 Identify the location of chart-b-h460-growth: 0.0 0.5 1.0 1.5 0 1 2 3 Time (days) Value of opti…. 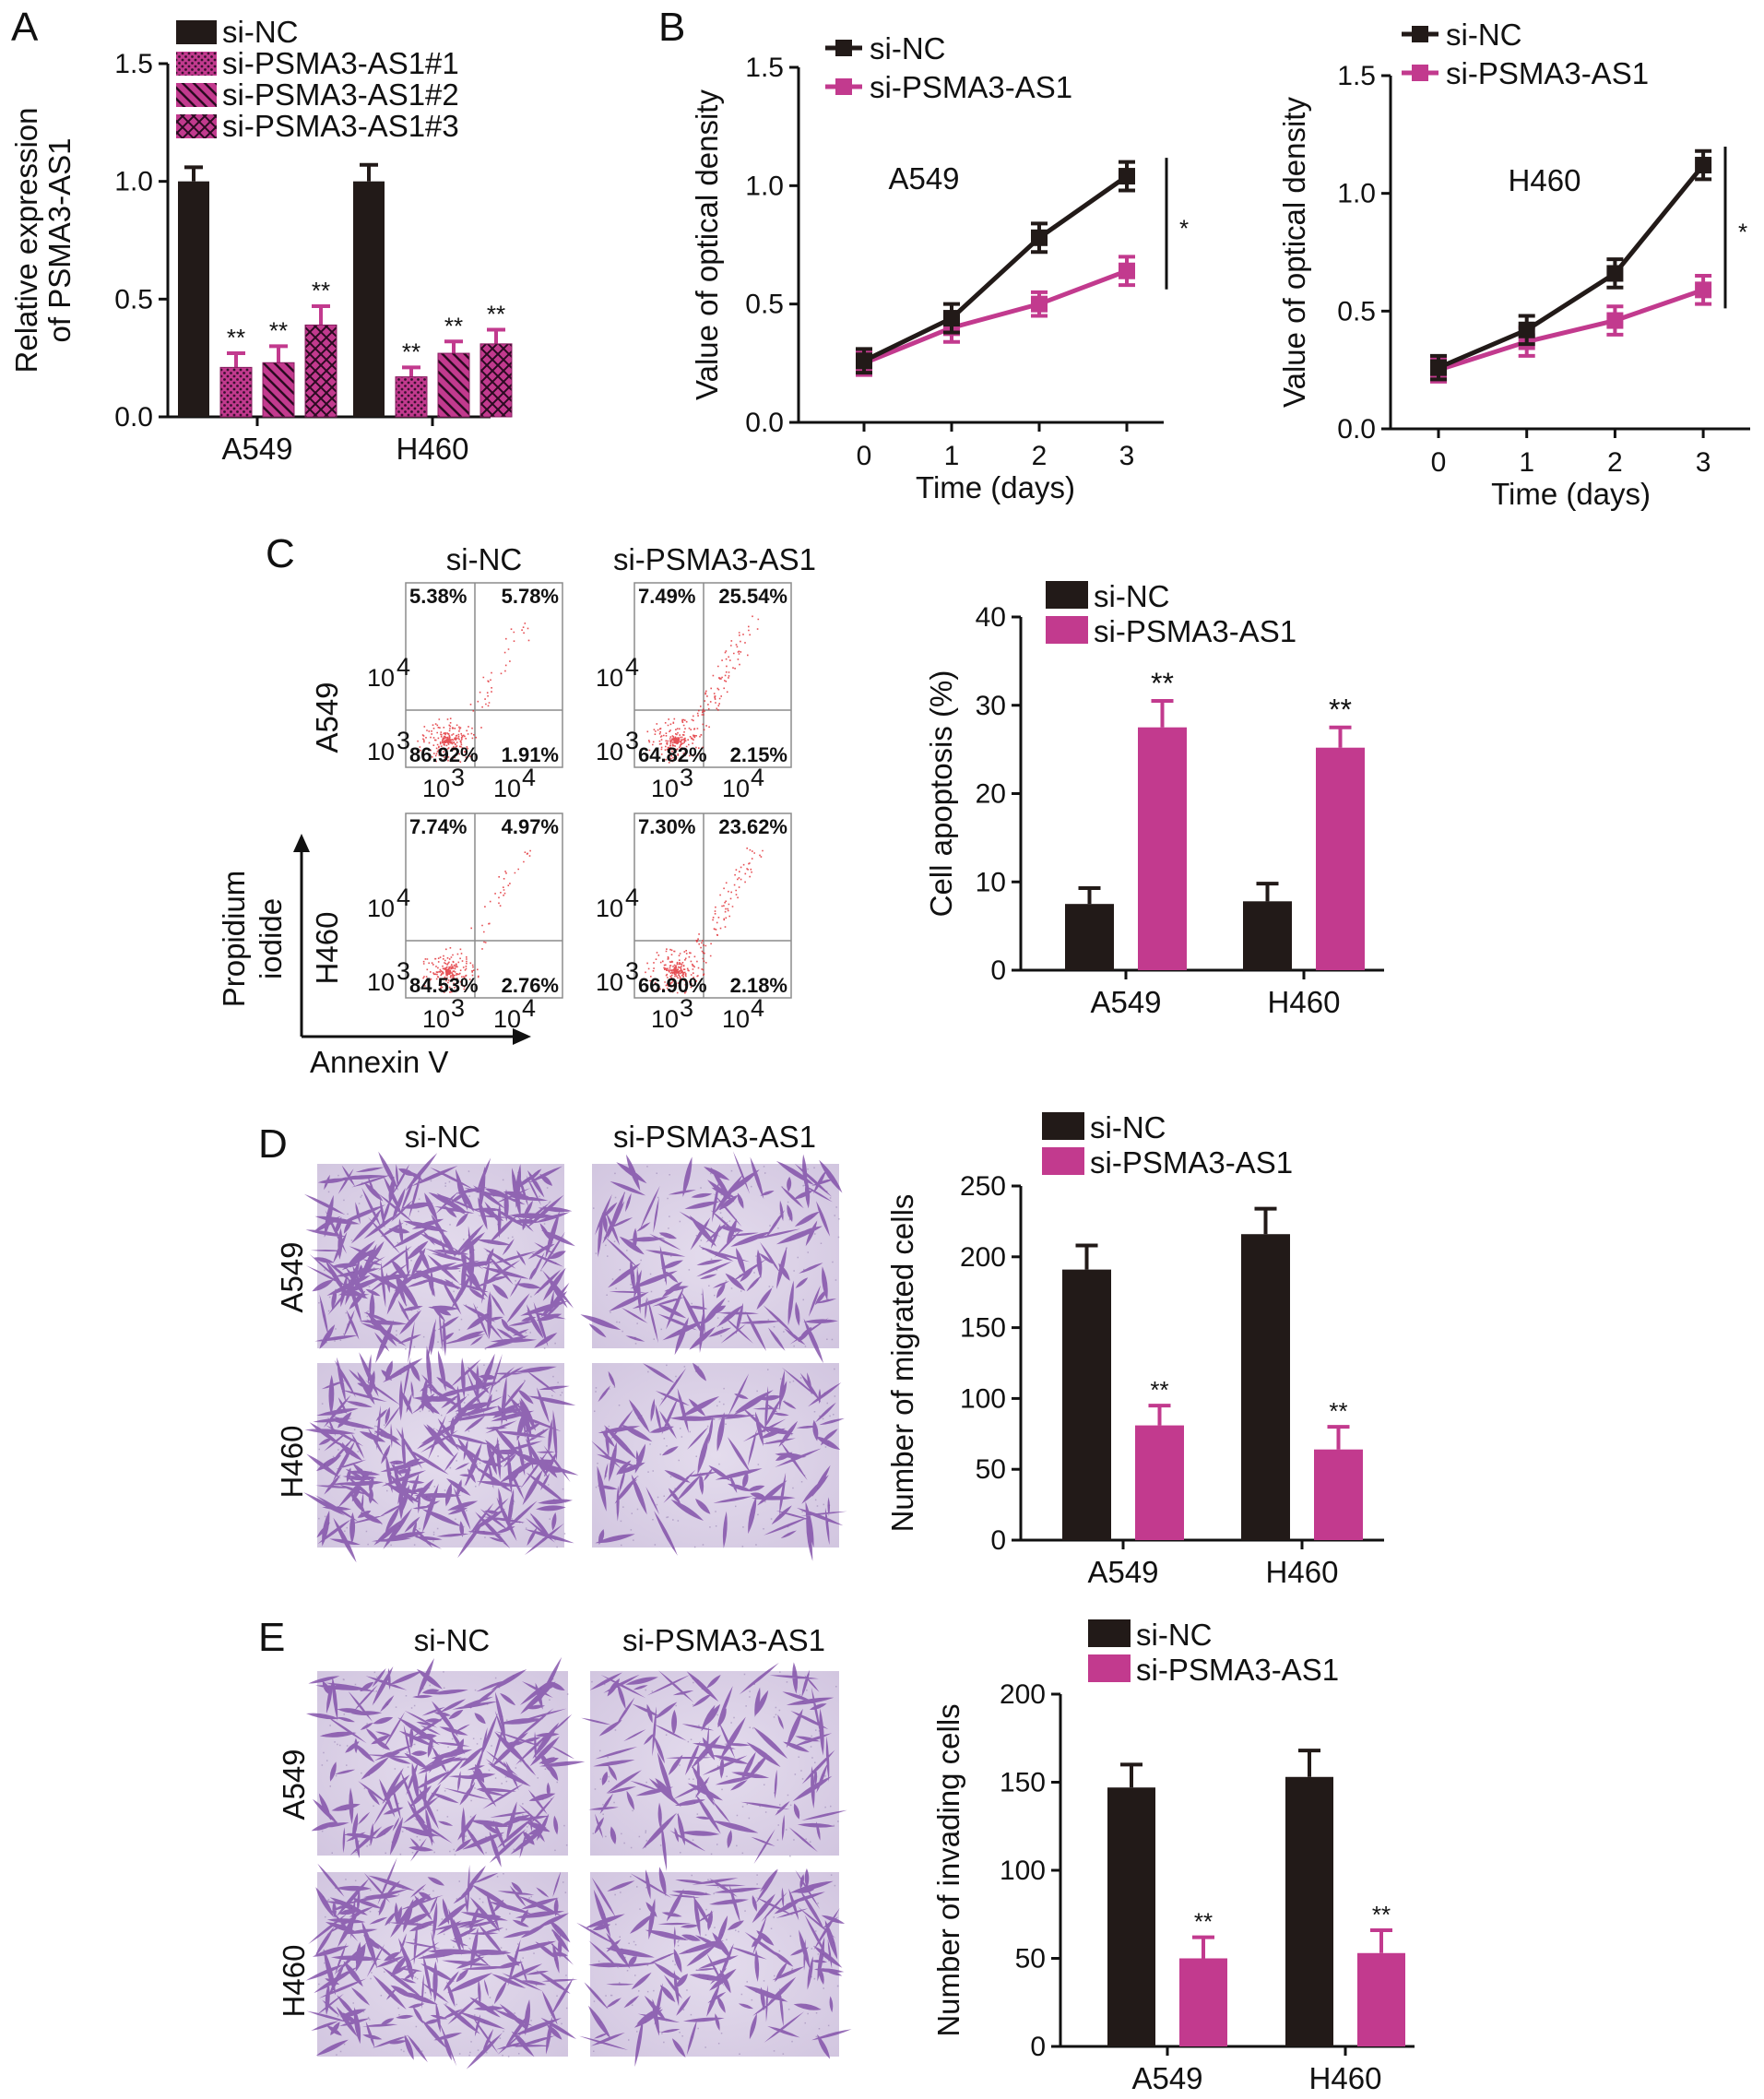
(1513, 264).